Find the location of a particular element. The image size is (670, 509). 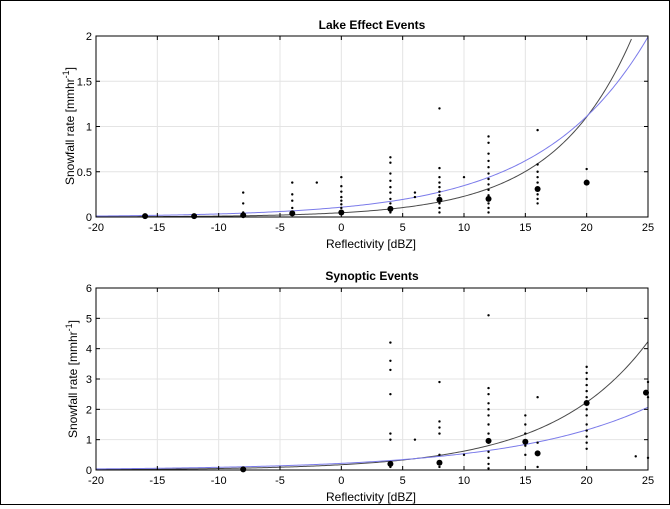

synoptic-ytick-label: 1 is located at coordinates (89, 441).